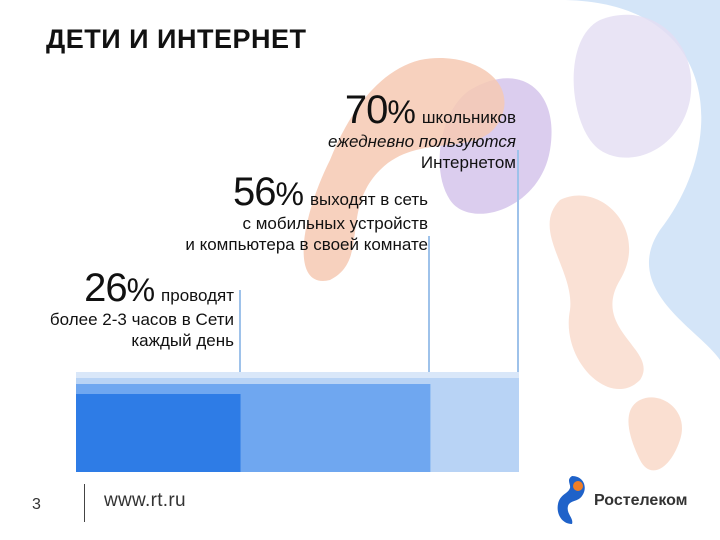  What do you see at coordinates (571, 500) in the screenshot?
I see `rostelecom-logo-icon` at bounding box center [571, 500].